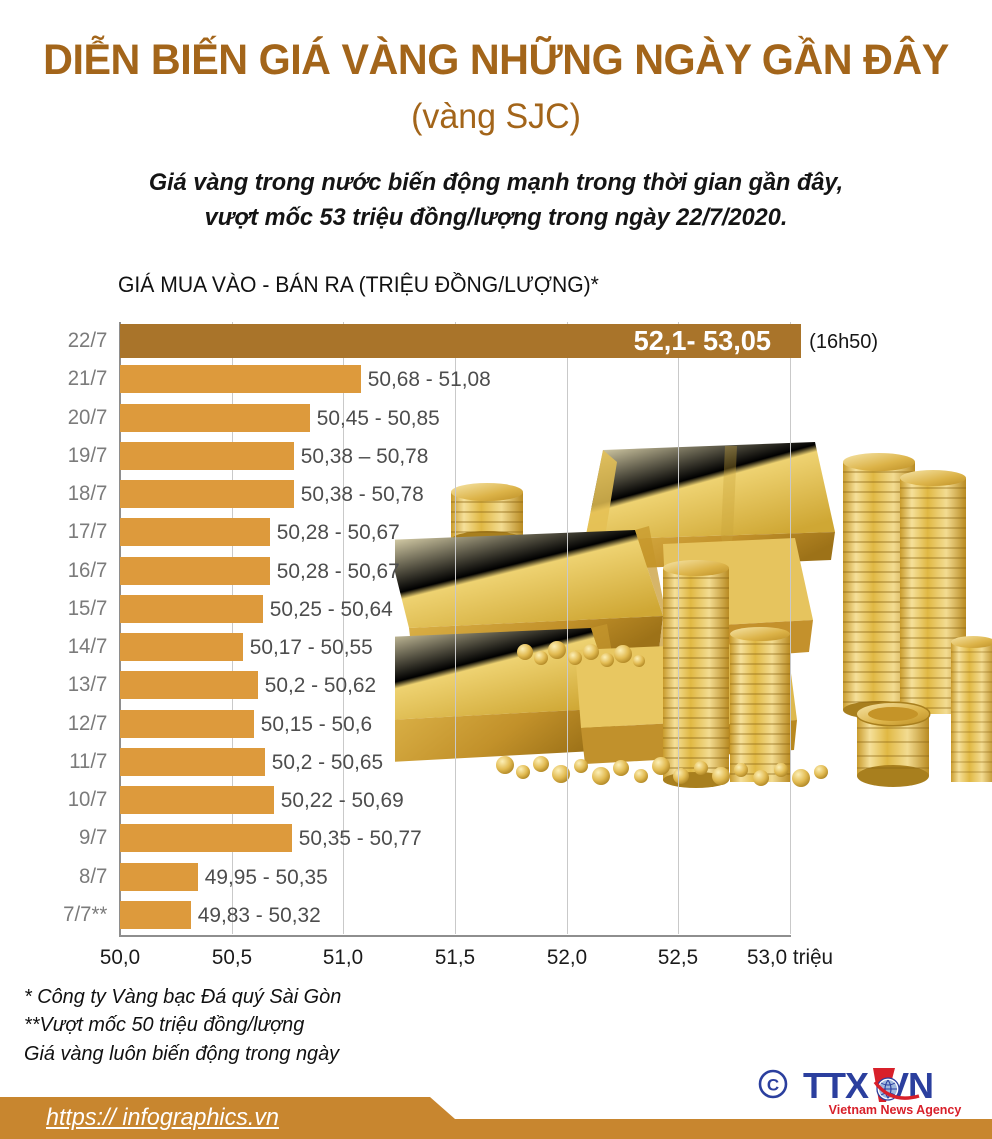  Describe the element at coordinates (59, 494) in the screenshot. I see `day-label-wrap: 18/7` at that location.